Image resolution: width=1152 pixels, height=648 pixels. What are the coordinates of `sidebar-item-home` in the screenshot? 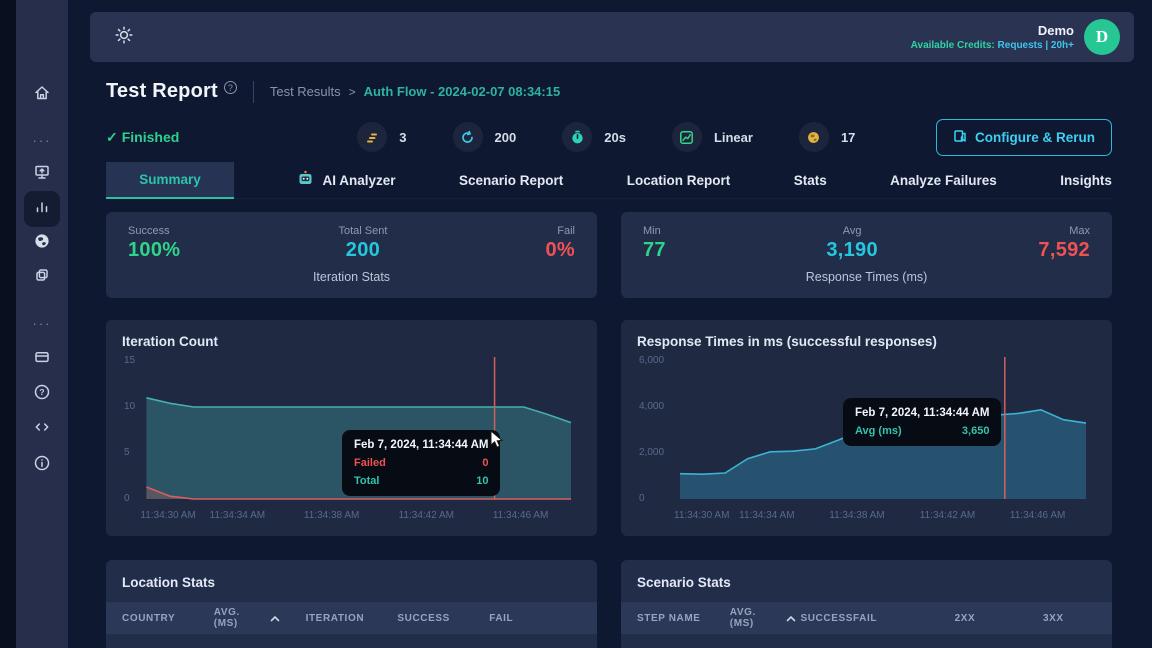 It's located at (42, 95).